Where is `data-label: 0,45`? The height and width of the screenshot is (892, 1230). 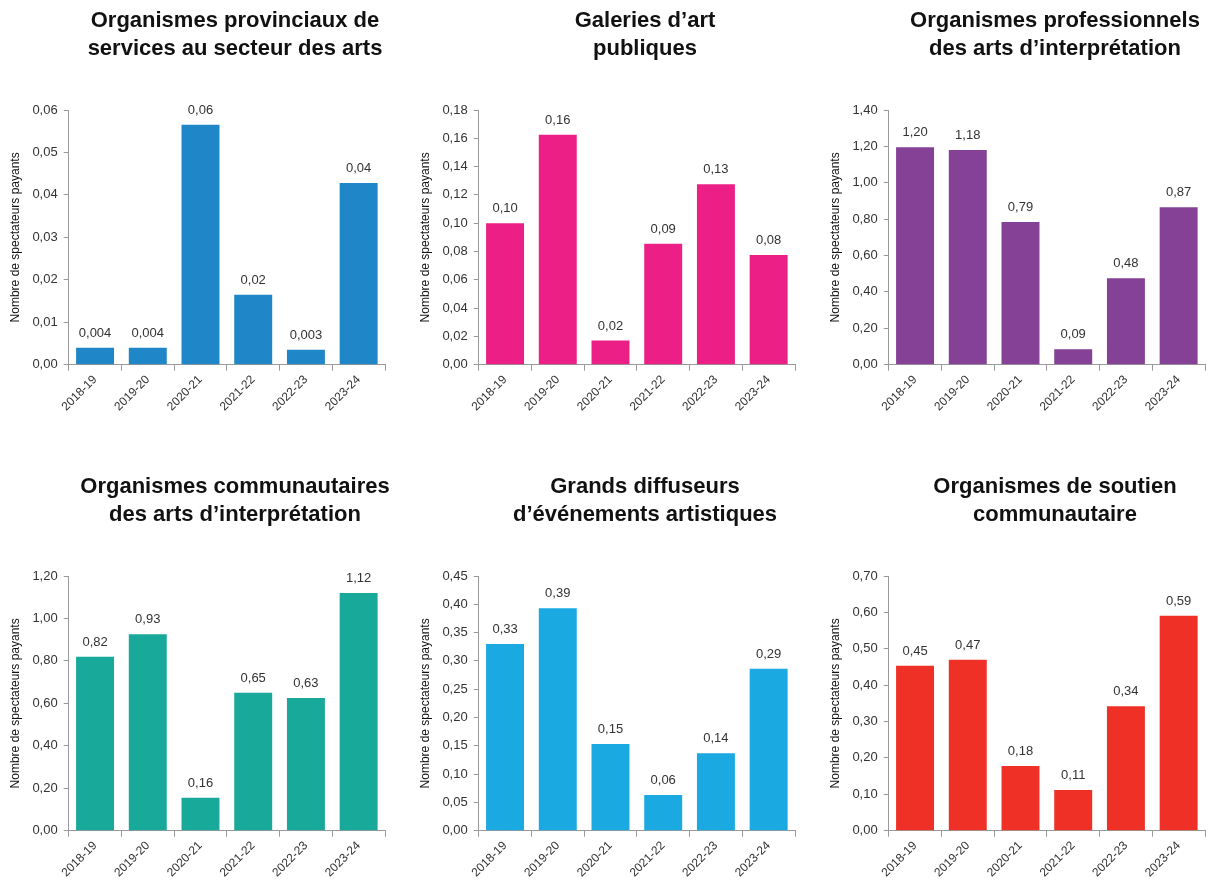
data-label: 0,45 is located at coordinates (915, 650).